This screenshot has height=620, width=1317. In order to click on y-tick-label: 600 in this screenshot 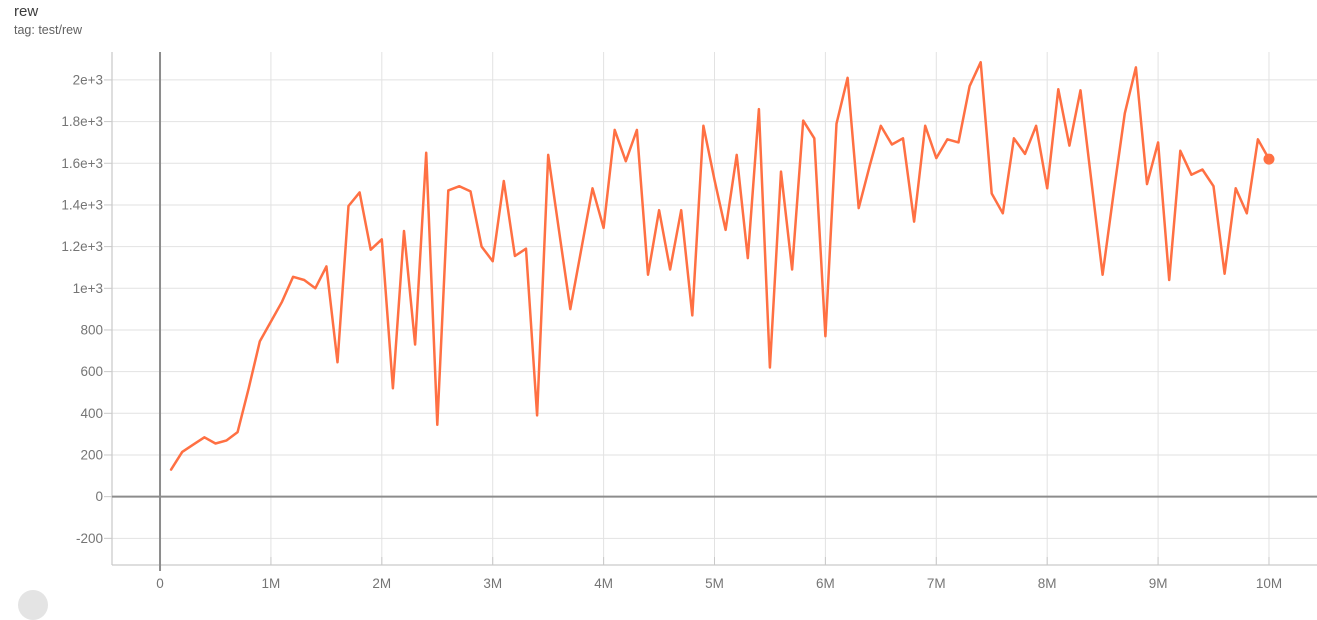, I will do `click(91, 371)`.